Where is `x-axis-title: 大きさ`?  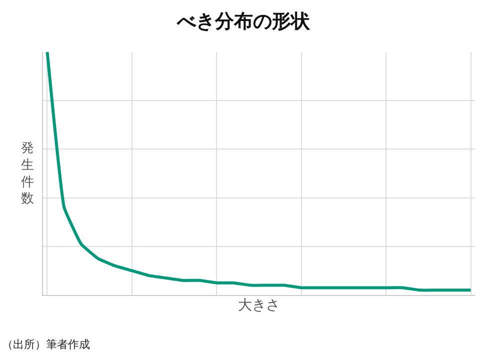 x-axis-title: 大きさ is located at coordinates (259, 305).